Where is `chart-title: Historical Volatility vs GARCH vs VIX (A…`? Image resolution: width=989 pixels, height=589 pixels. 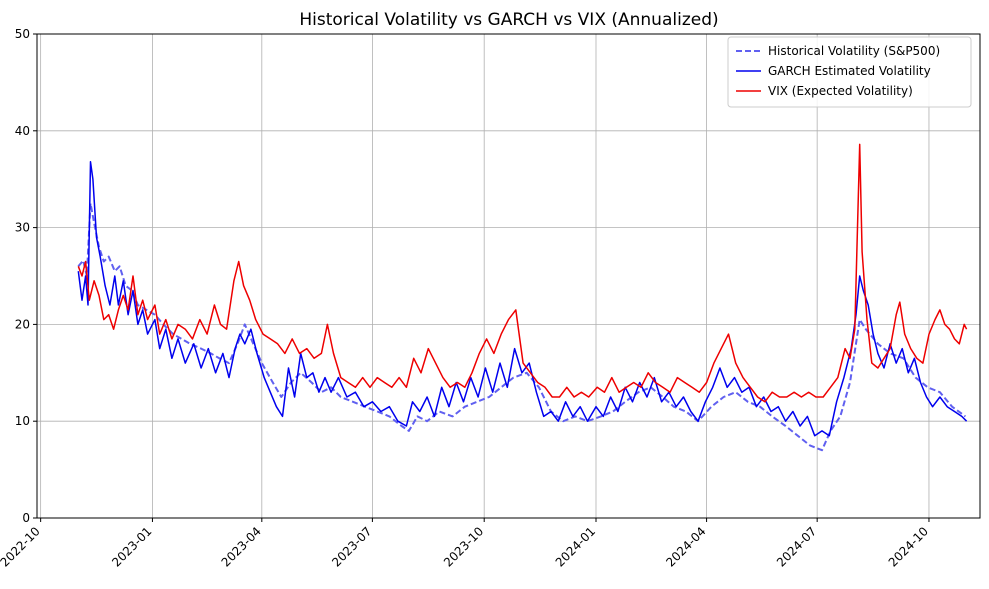
chart-title: Historical Volatility vs GARCH vs VIX (A… is located at coordinates (508, 20).